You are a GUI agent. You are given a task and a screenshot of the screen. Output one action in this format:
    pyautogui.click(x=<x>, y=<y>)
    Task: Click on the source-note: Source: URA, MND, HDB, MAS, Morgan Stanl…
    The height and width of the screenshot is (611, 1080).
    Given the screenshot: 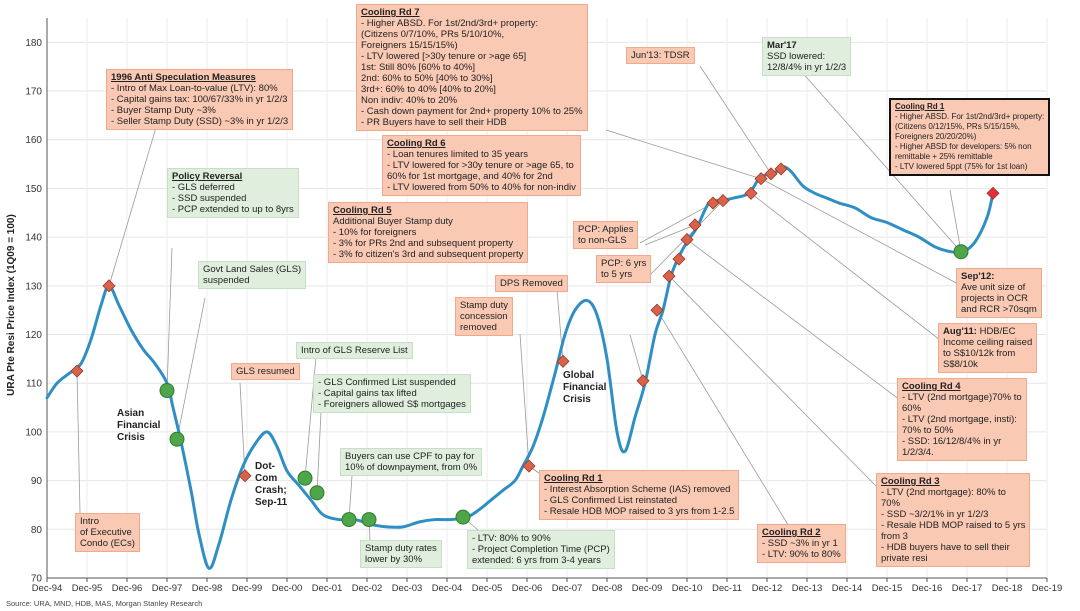 What is the action you would take?
    pyautogui.click(x=104, y=603)
    